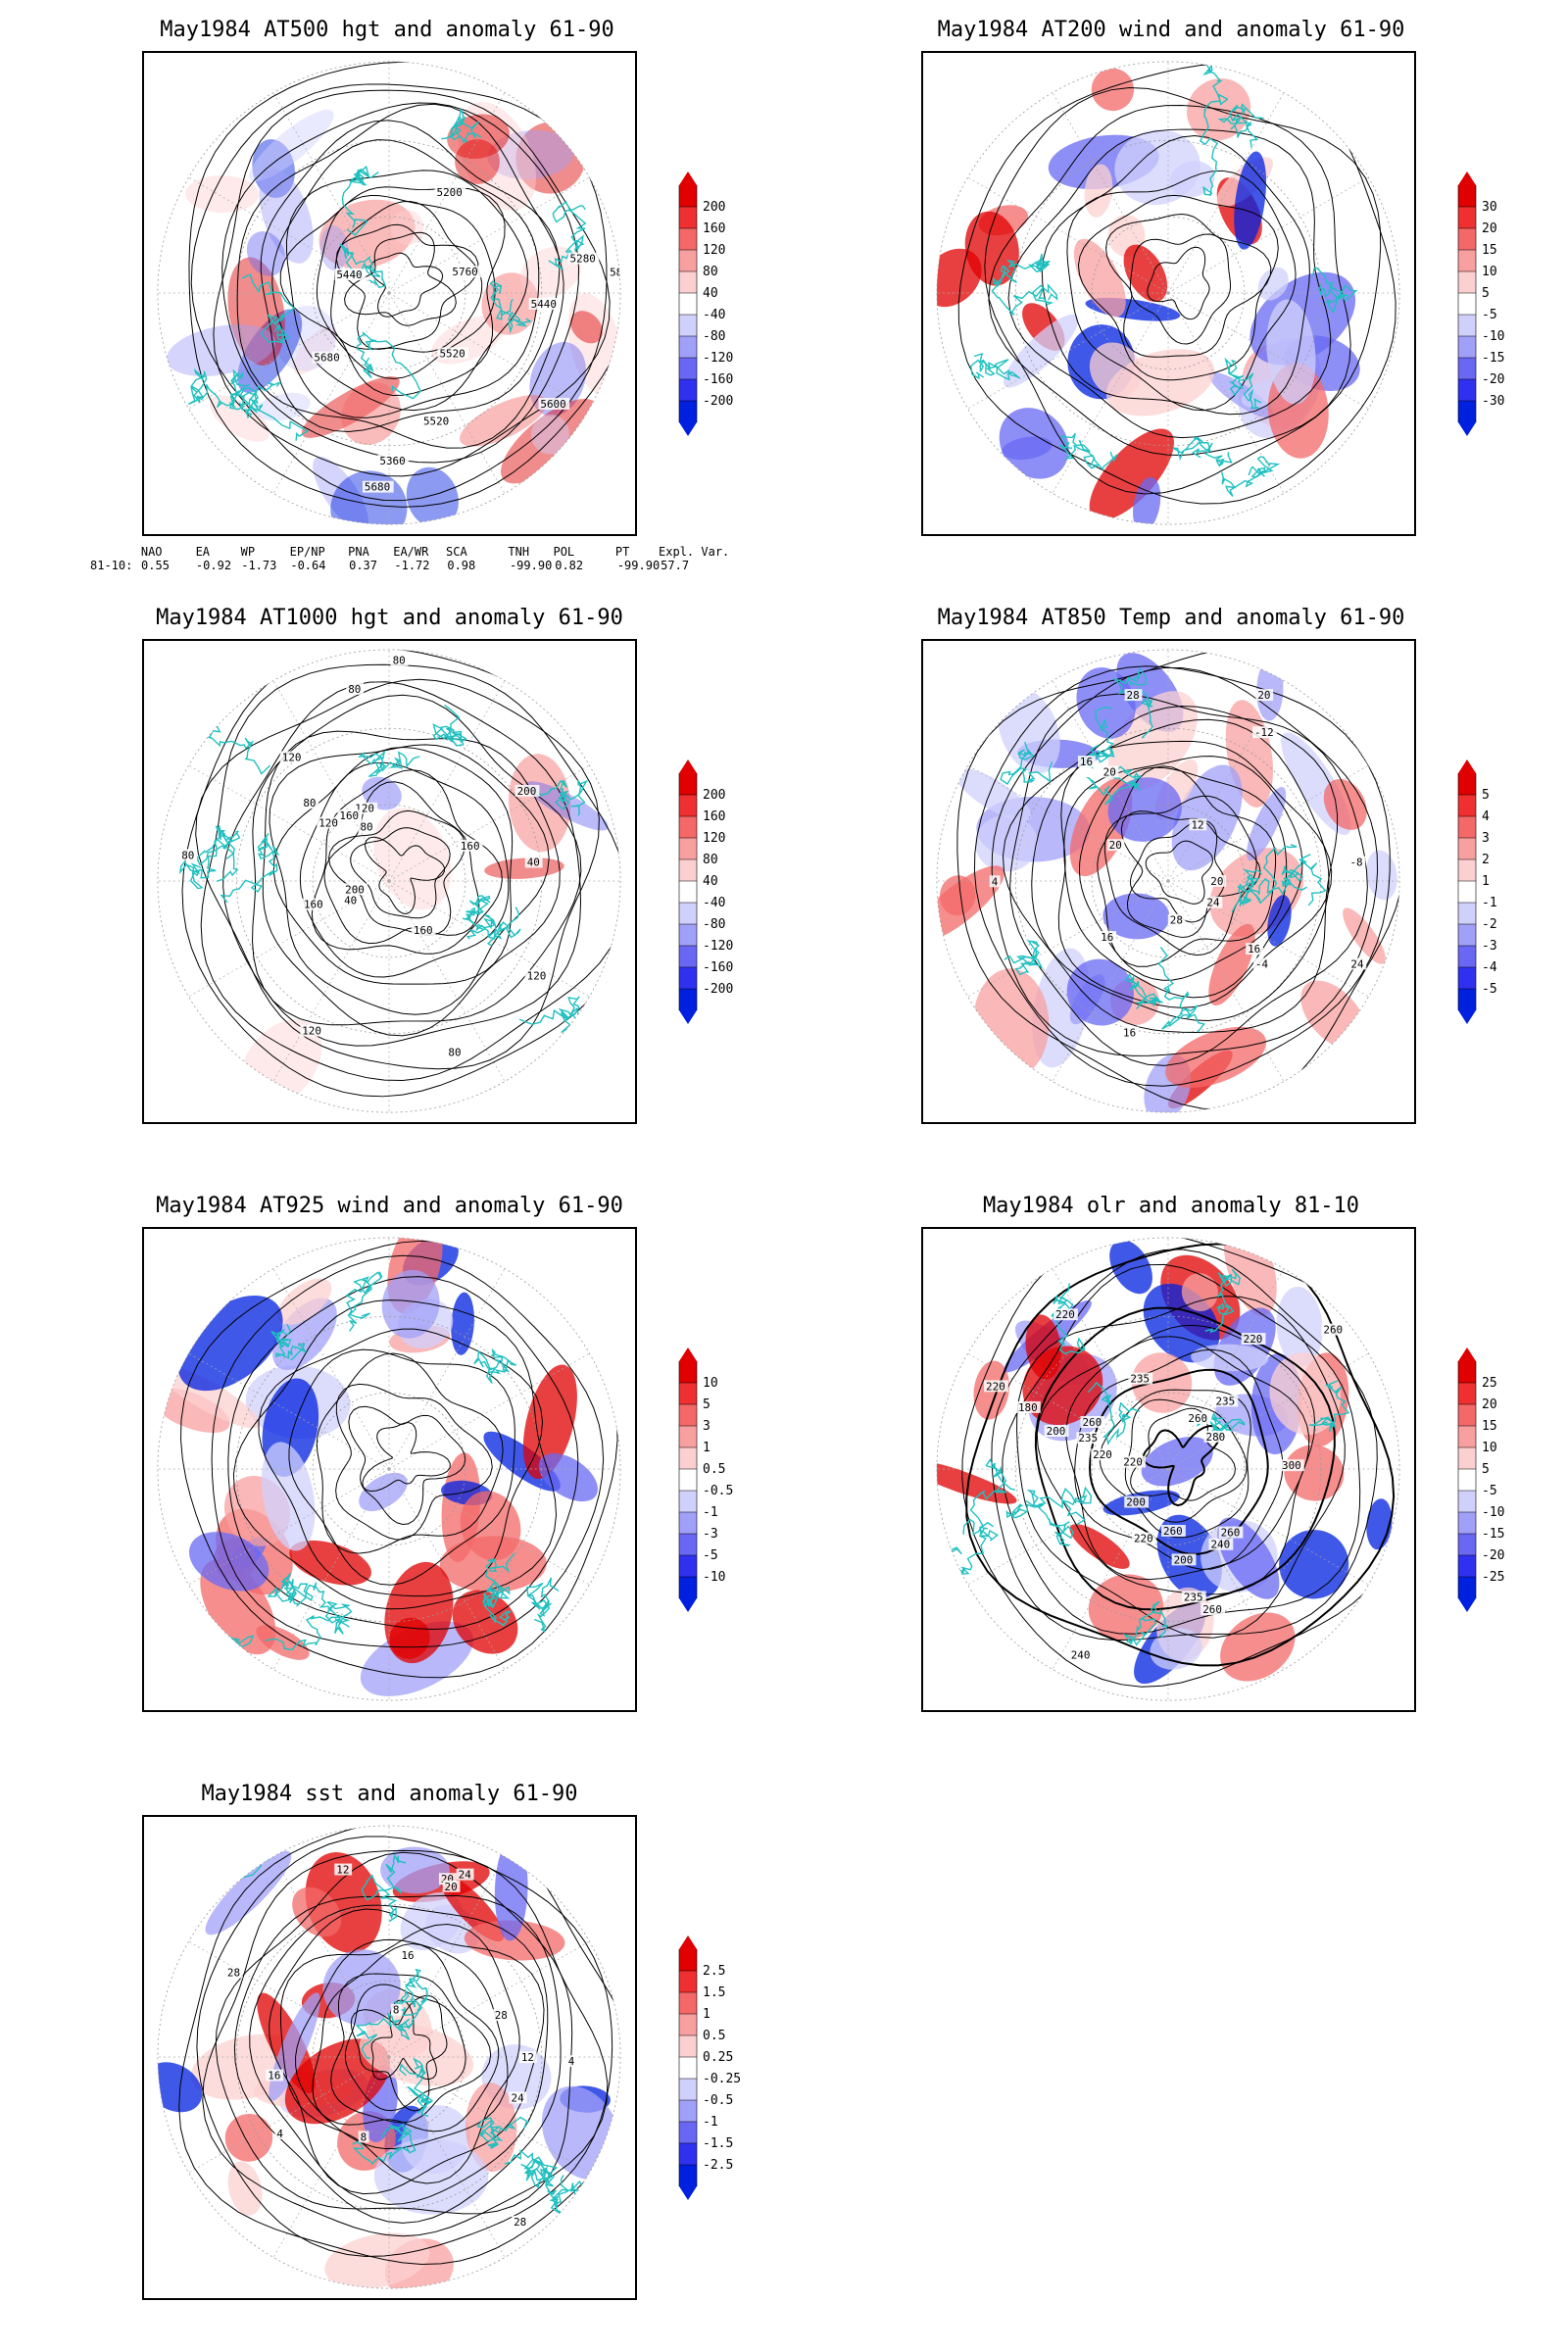 This screenshot has width=1568, height=2352. I want to click on colorbar-tick-label: -10, so click(714, 1577).